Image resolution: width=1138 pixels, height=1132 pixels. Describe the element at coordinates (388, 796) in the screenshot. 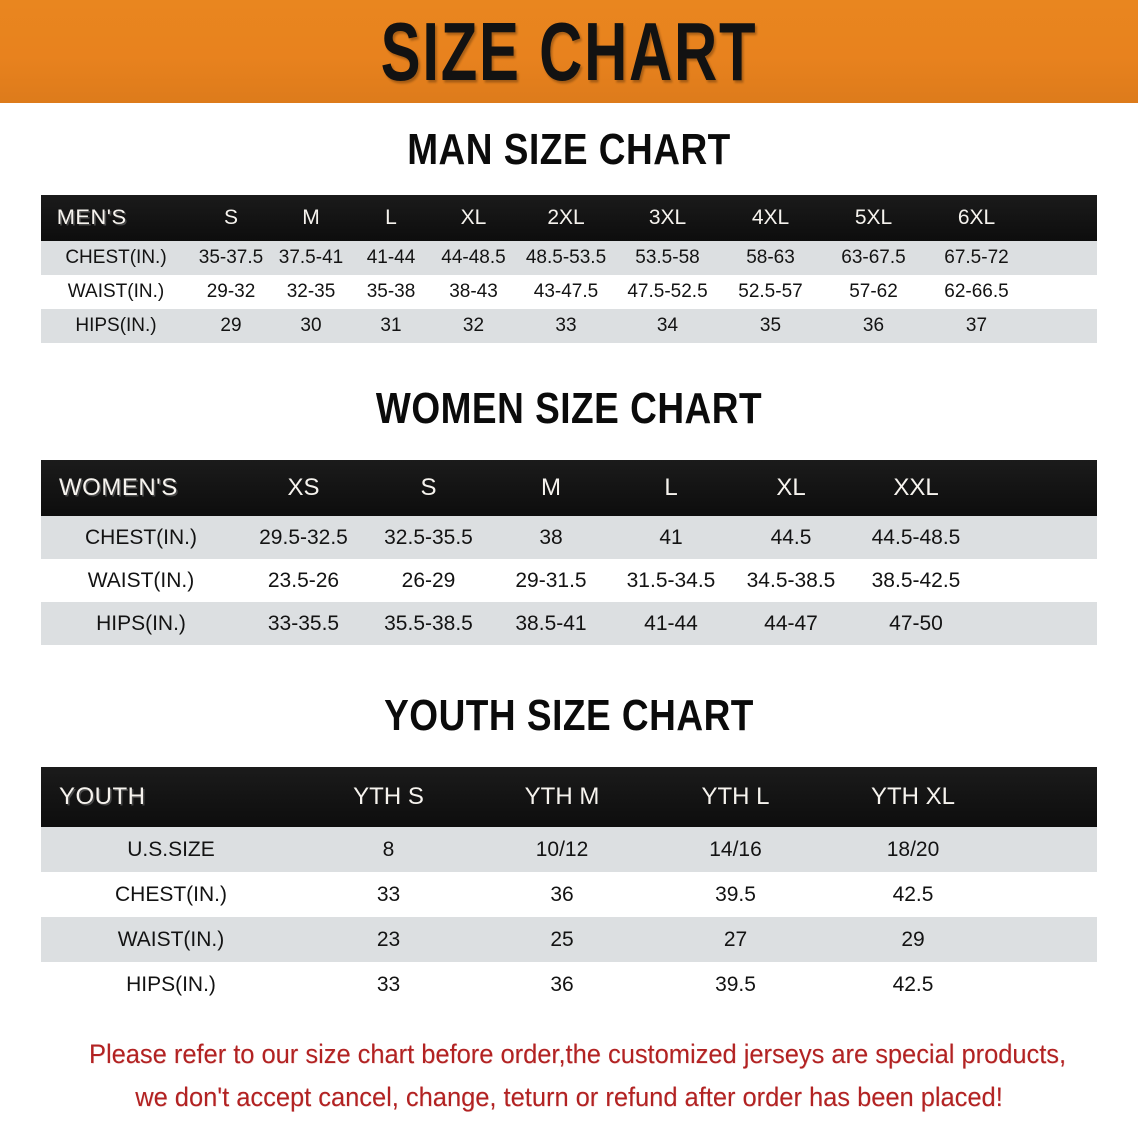

I see `youth-col-header-yth-s: YTH S` at that location.